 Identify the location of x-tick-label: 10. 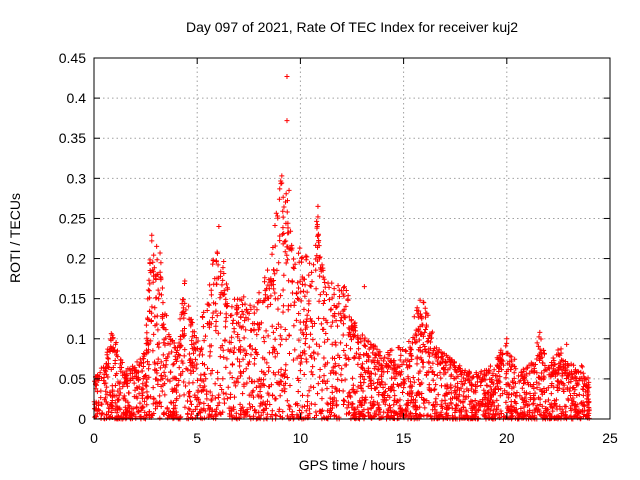
(301, 438).